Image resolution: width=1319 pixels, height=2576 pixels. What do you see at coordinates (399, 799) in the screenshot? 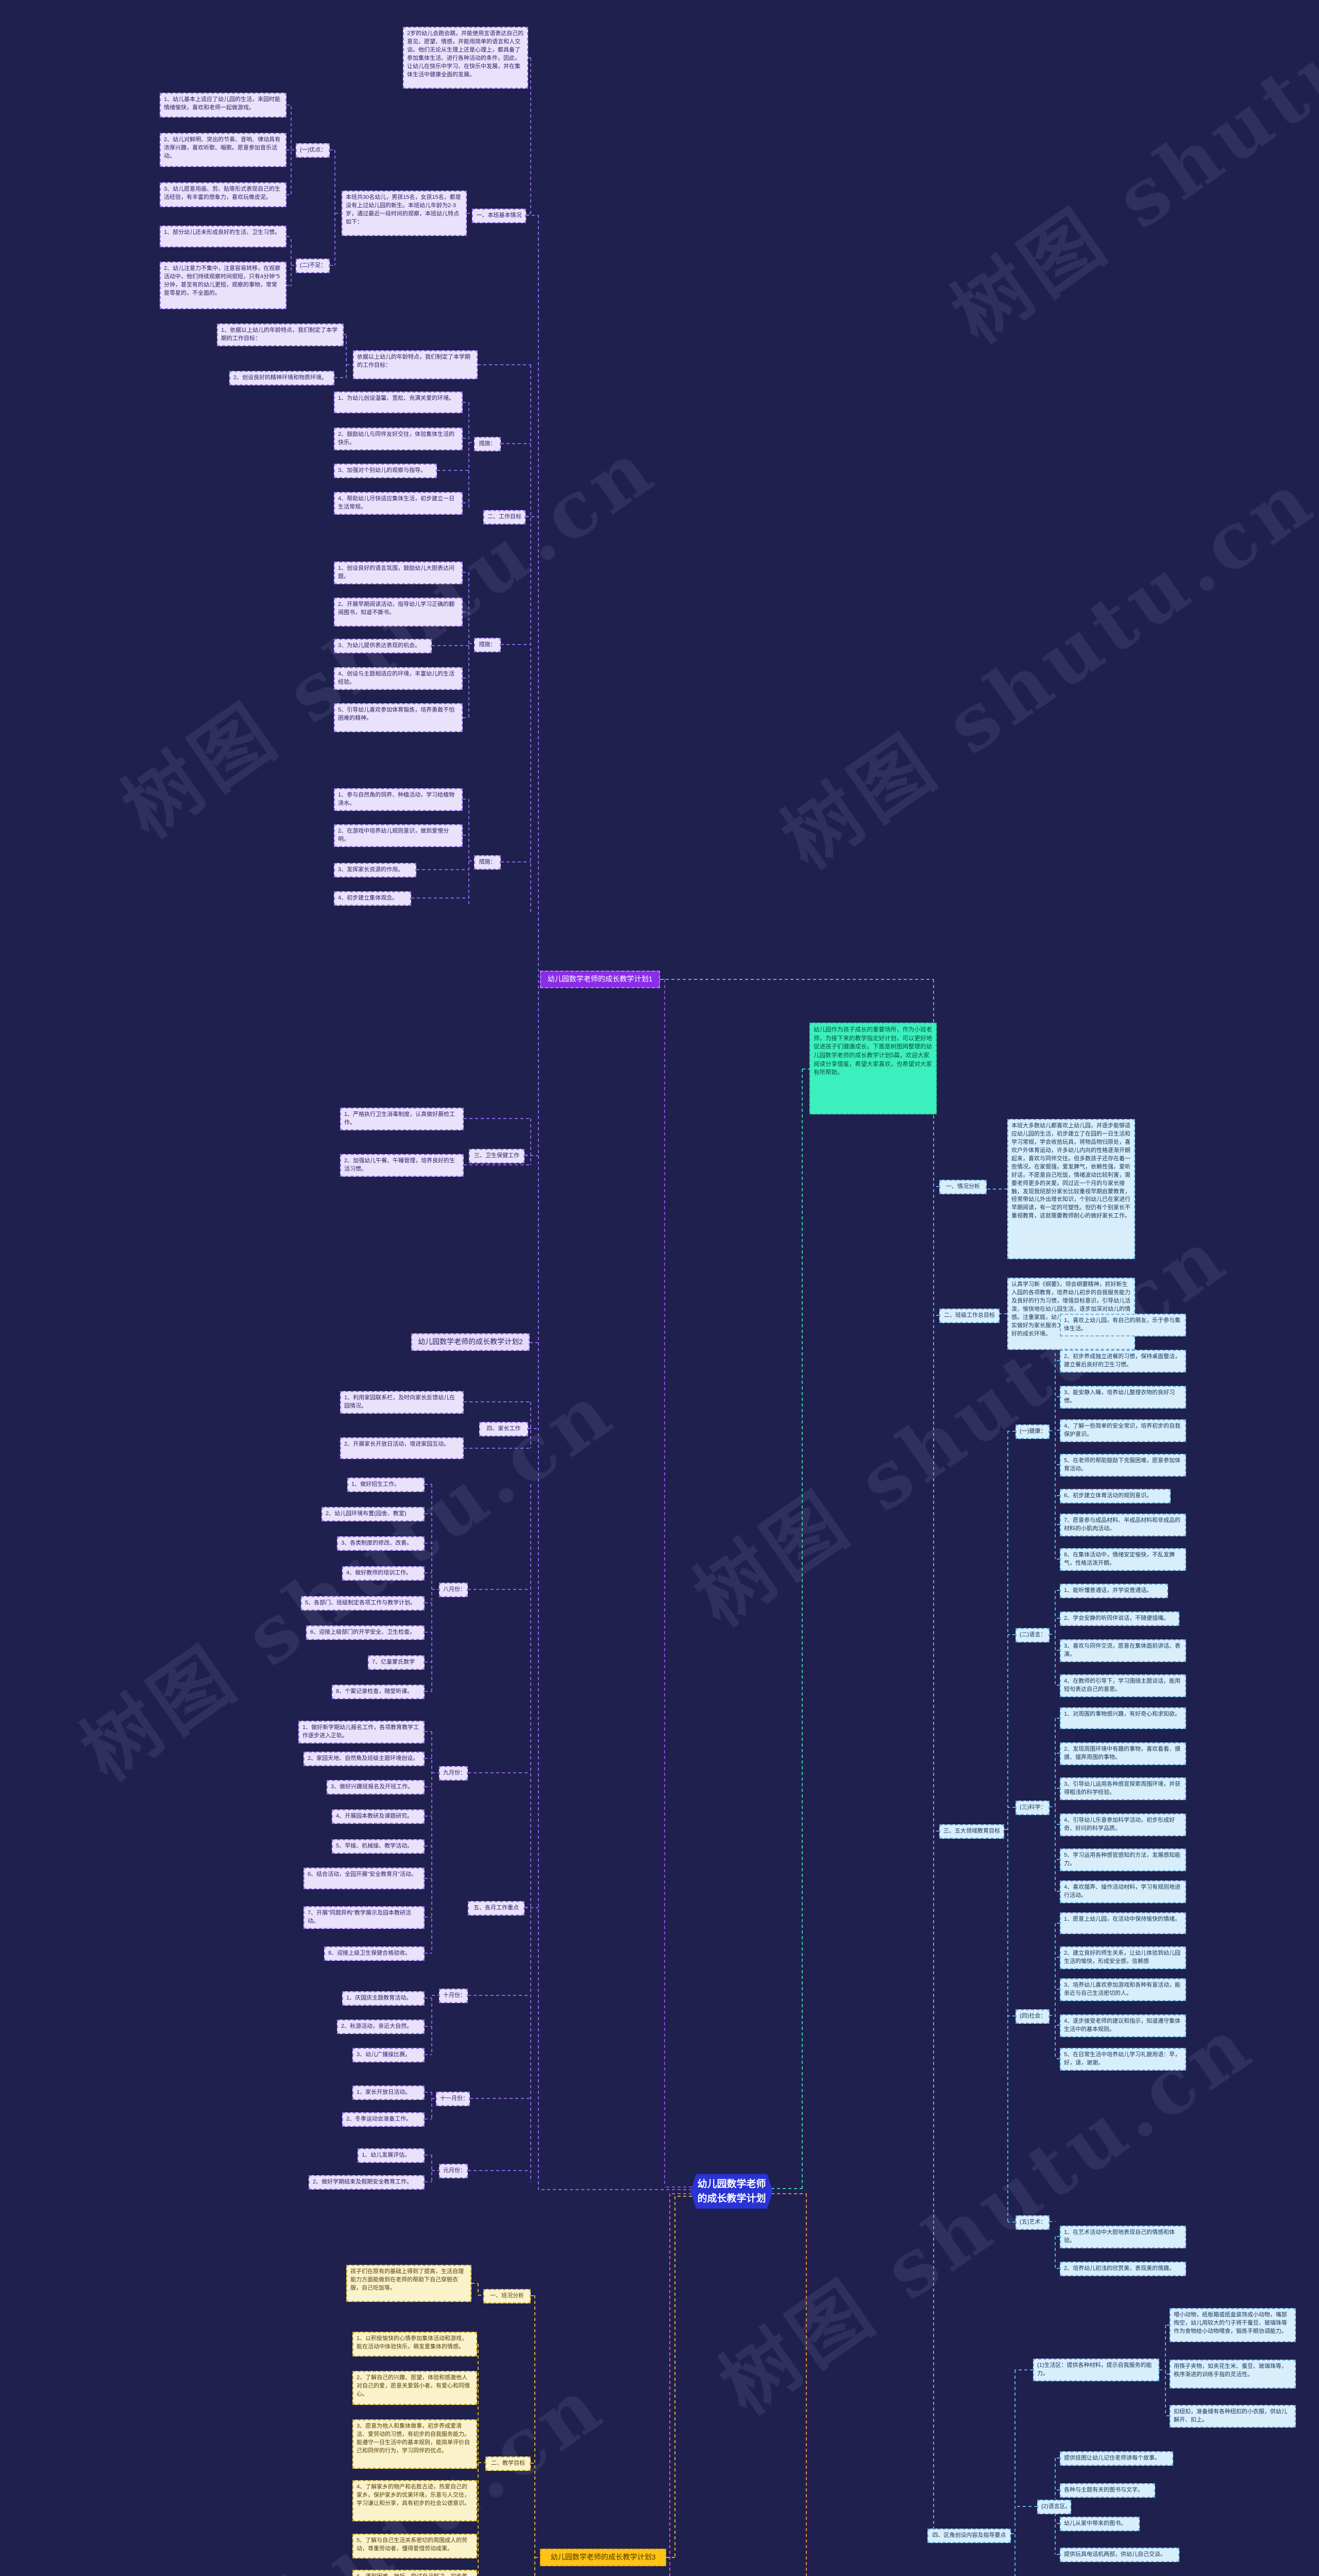
I see `leaf-node: 1、参与自然角的饲养、种植活动，学习给植物浇水。` at bounding box center [399, 799].